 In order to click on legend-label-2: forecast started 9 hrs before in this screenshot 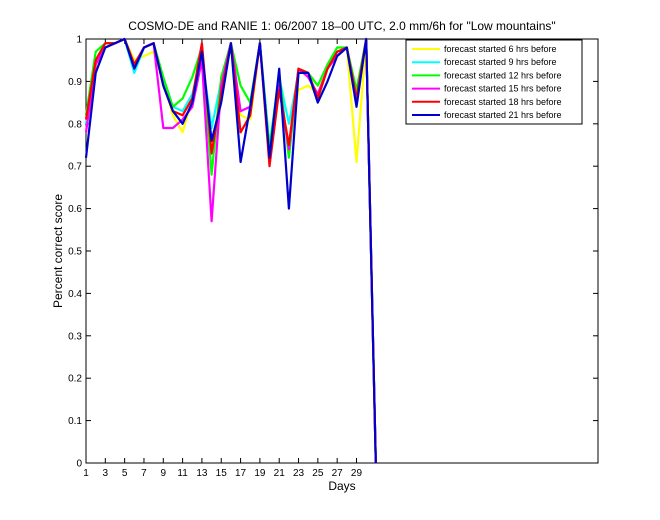, I will do `click(500, 62)`.